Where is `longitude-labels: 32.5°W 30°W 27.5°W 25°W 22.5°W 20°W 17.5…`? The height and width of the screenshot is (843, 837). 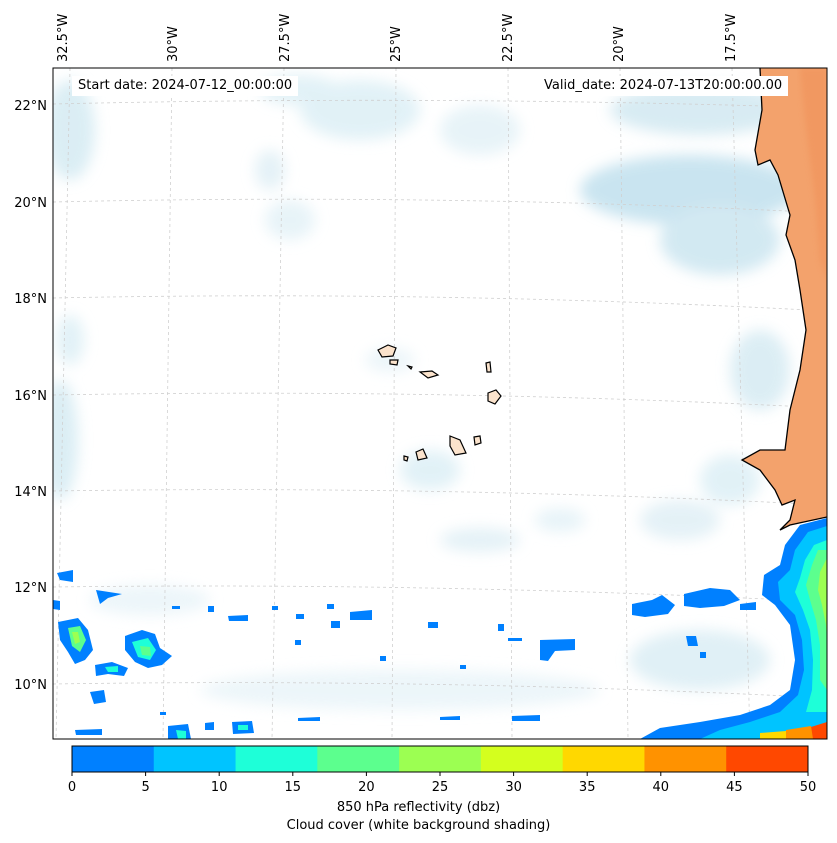
longitude-labels: 32.5°W 30°W 27.5°W 25°W 22.5°W 20°W 17.5… is located at coordinates (397, 38).